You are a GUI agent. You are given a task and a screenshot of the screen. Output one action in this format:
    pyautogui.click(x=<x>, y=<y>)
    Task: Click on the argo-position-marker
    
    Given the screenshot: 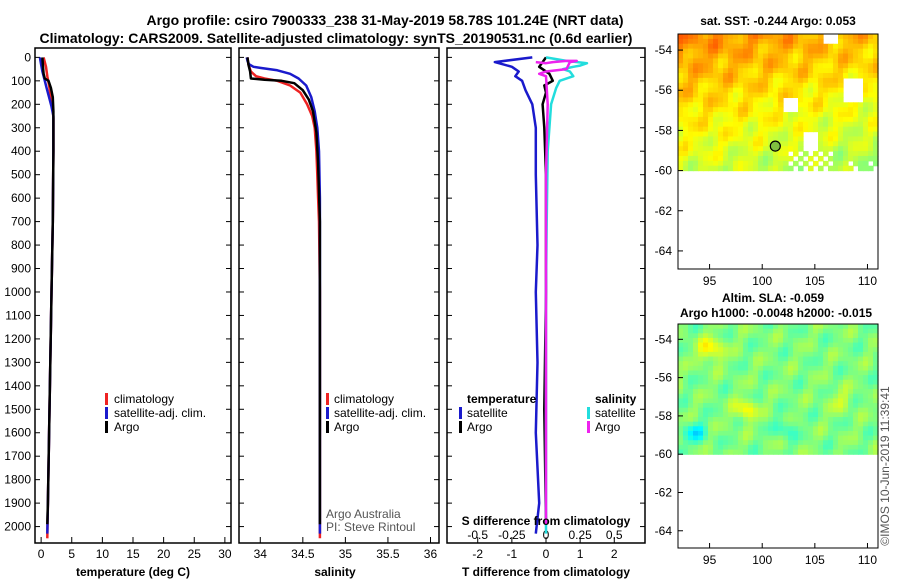 What is the action you would take?
    pyautogui.click(x=775, y=146)
    